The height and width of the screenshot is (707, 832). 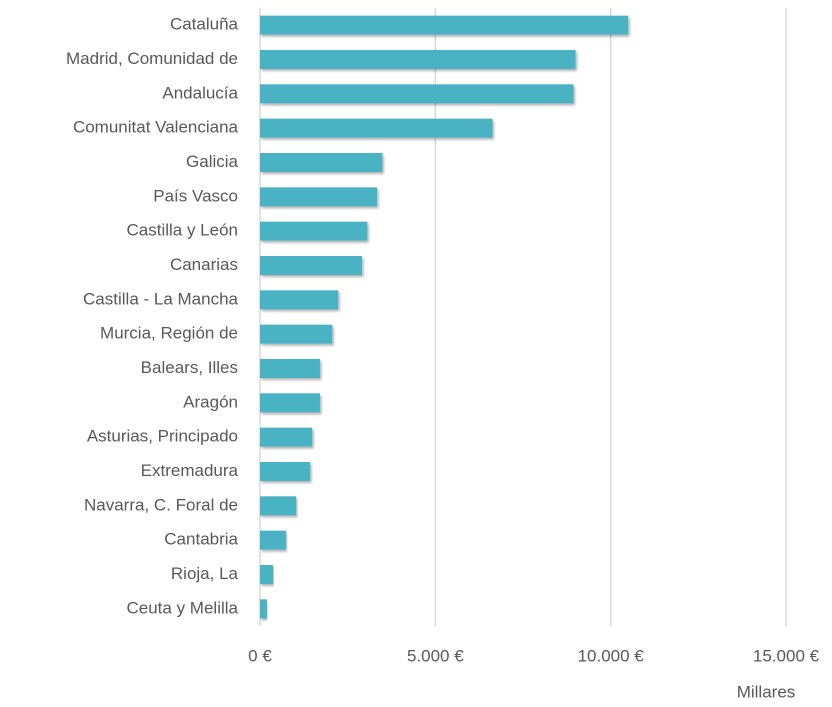 I want to click on y-tick-label: Ceuta y Melilla, so click(x=183, y=607).